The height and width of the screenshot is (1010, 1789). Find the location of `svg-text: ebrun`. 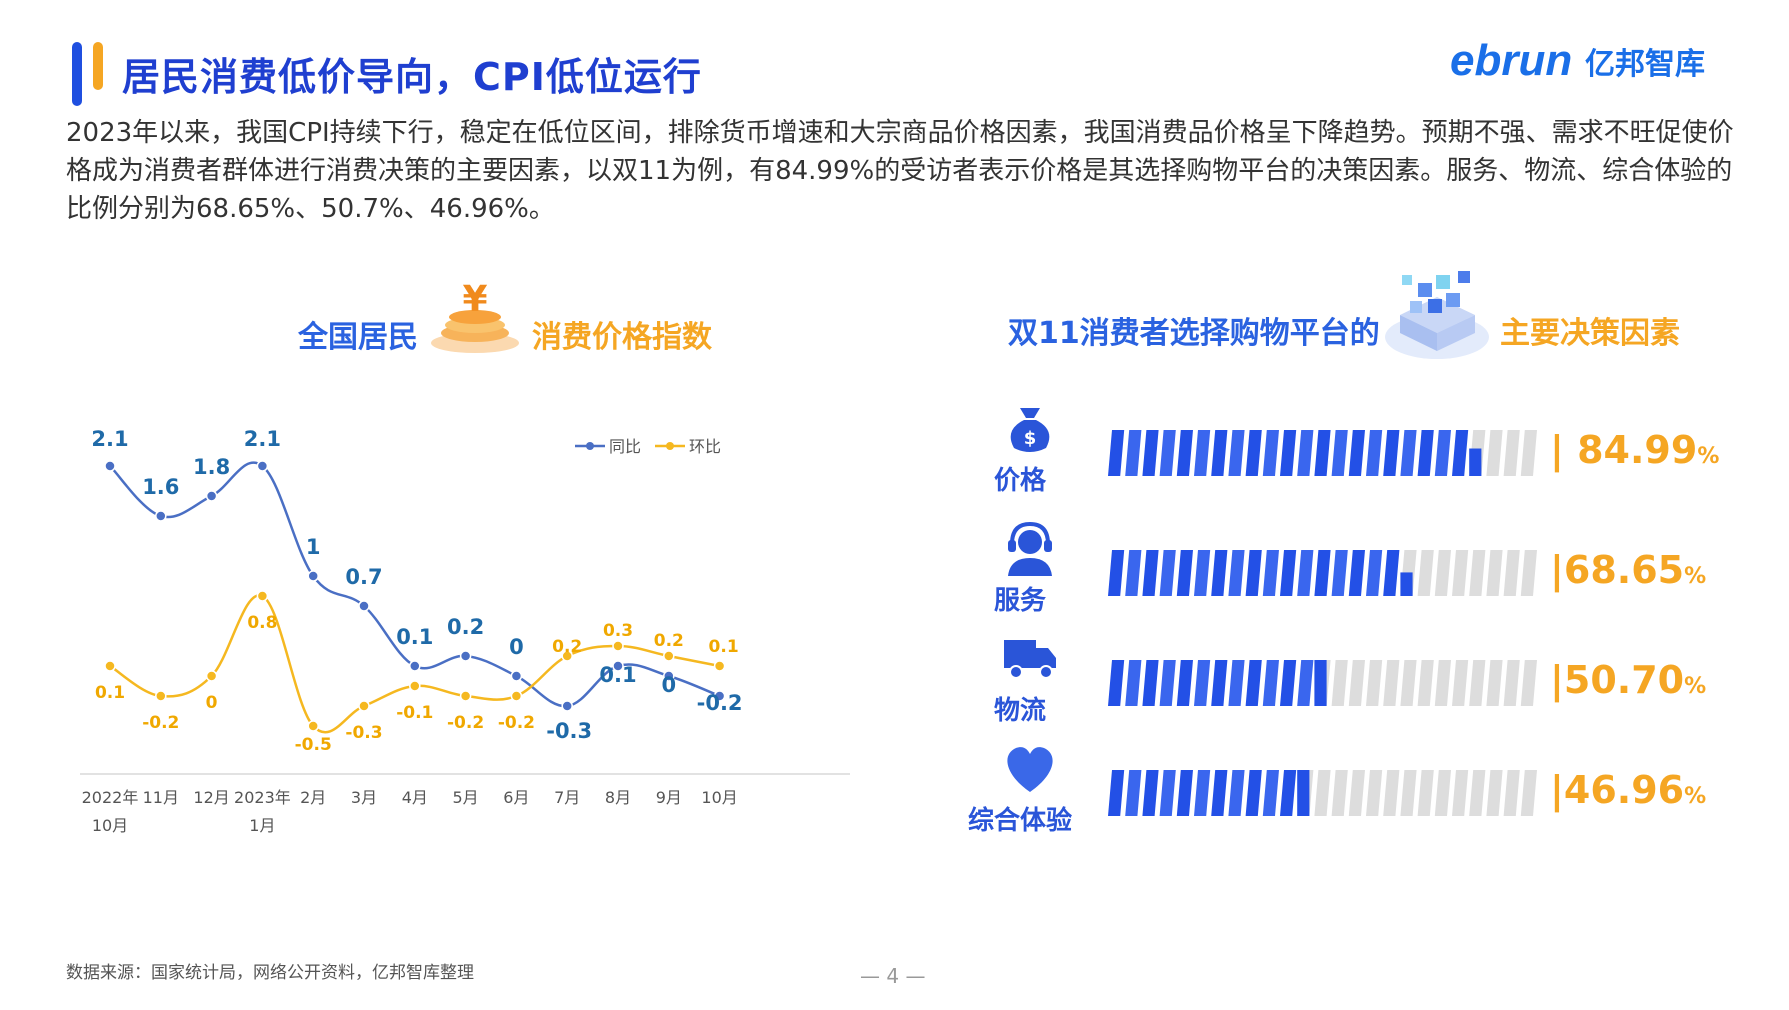

svg-text: ebrun is located at coordinates (1511, 60).